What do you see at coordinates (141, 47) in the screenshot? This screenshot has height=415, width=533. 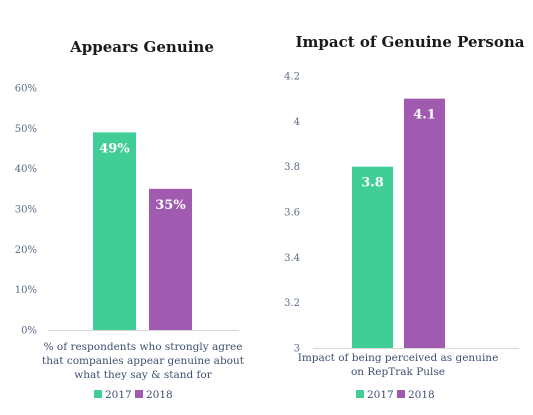 I see `chart-title: Appears Genuine` at bounding box center [141, 47].